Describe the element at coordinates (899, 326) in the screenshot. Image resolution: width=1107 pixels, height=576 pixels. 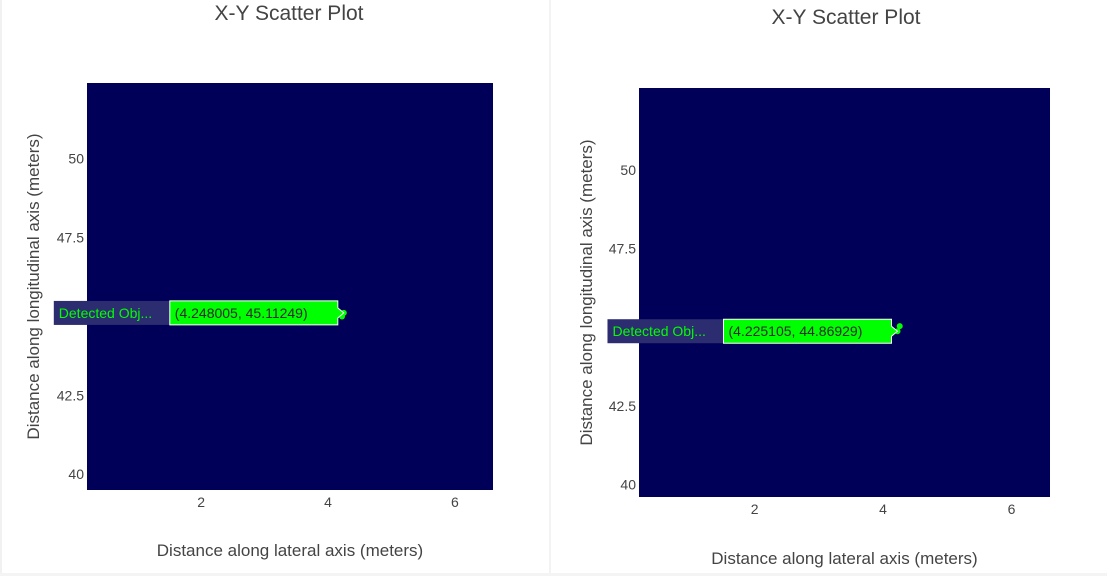
I see `data-point` at that location.